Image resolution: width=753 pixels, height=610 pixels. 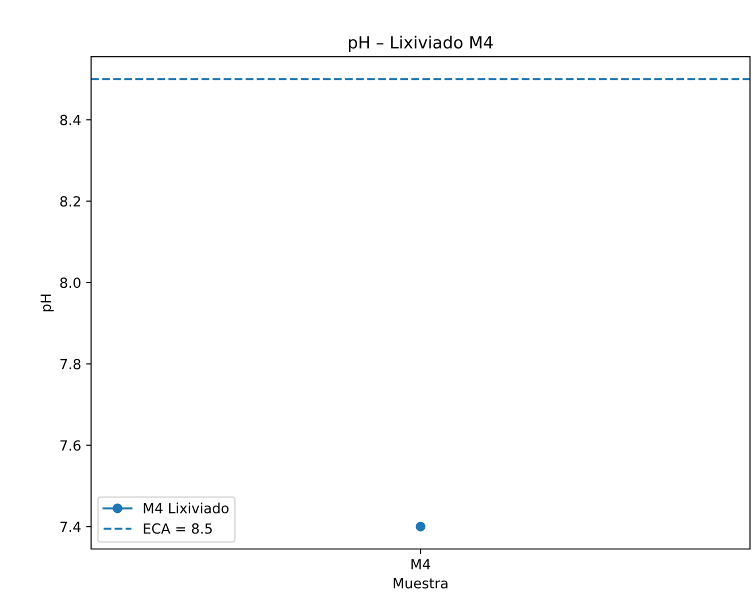 I want to click on y-tick-label: 7.6, so click(x=70, y=445).